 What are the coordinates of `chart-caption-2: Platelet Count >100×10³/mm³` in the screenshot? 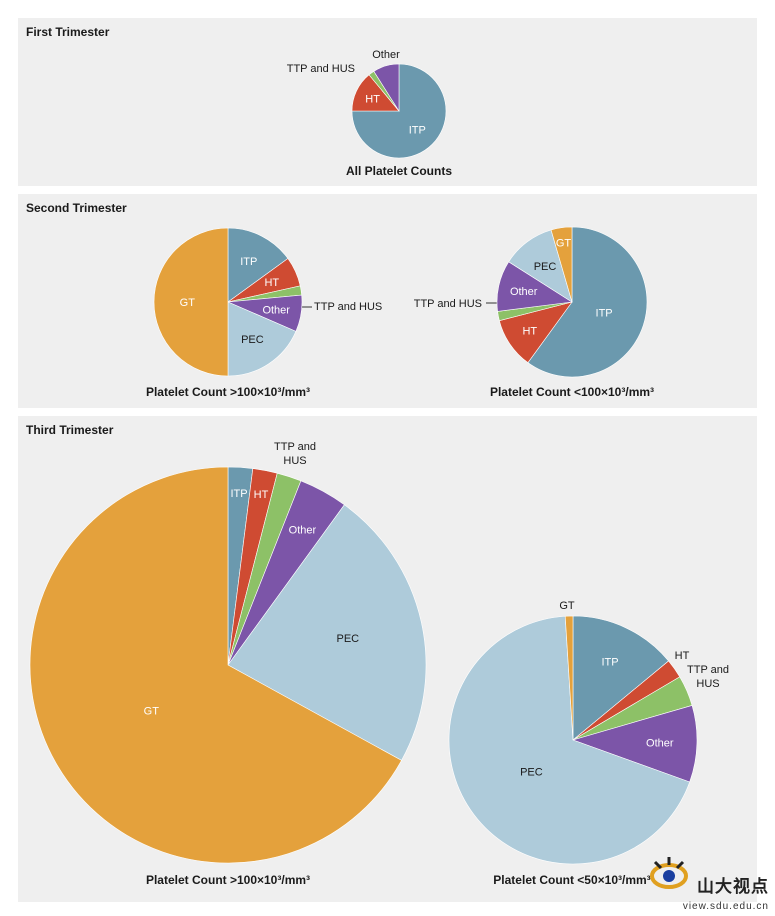 It's located at (228, 392).